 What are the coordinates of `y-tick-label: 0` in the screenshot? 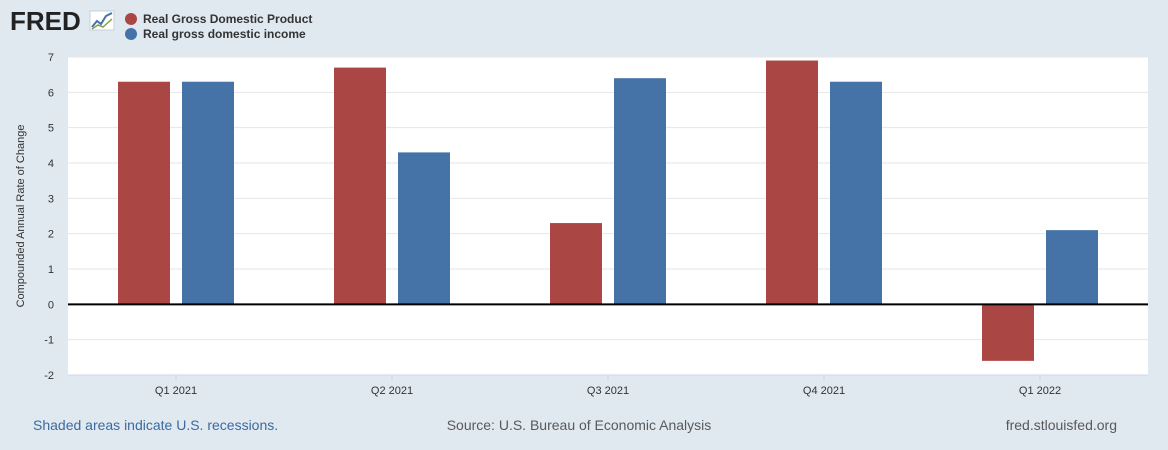 It's located at (51, 305).